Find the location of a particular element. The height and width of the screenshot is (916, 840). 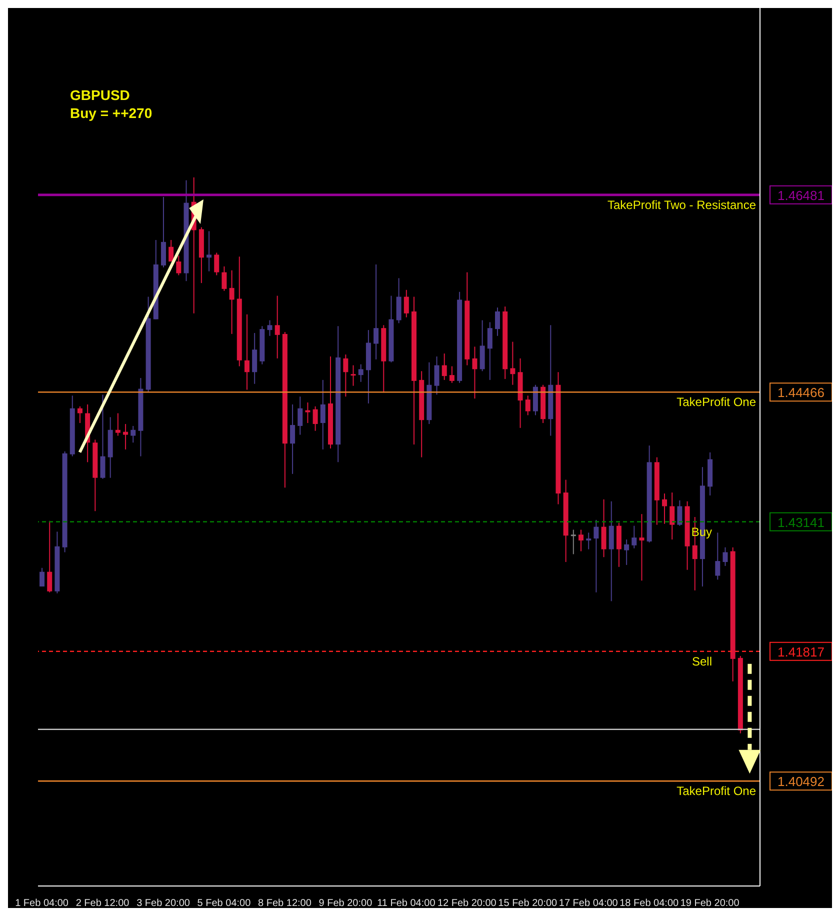

x-tick-label: 1 Feb 04:00 is located at coordinates (42, 903).